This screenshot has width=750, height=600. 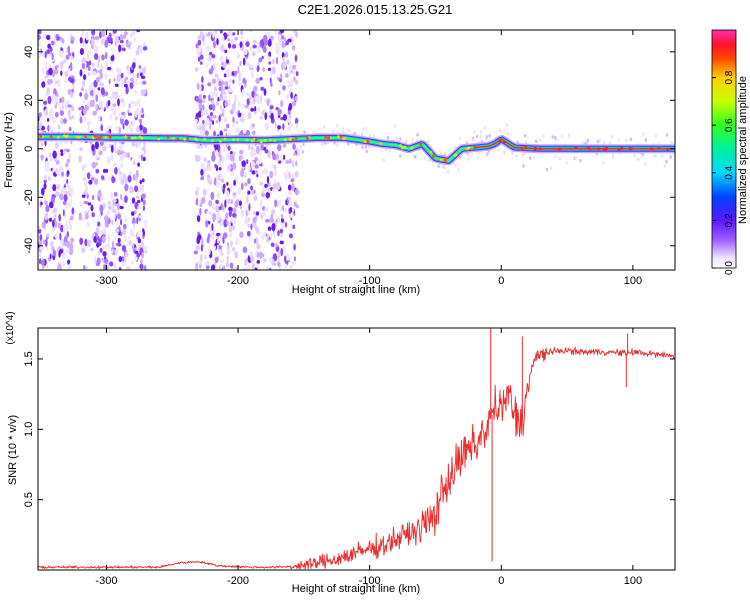 I want to click on snr-x-tick-label: 100, so click(x=633, y=581).